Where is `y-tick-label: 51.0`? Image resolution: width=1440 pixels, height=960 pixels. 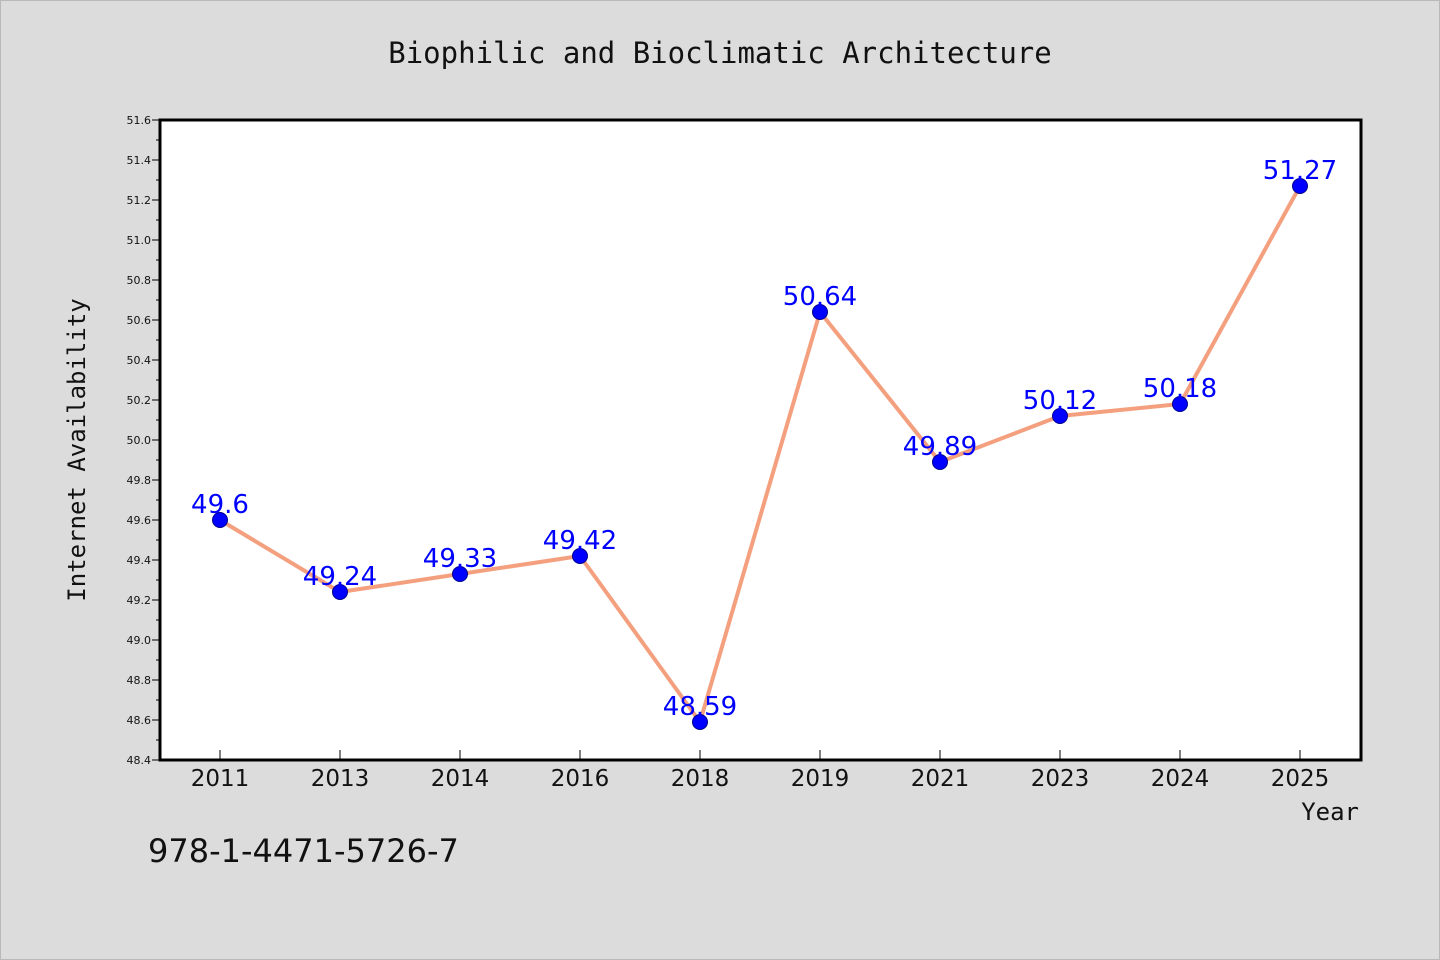 y-tick-label: 51.0 is located at coordinates (139, 240).